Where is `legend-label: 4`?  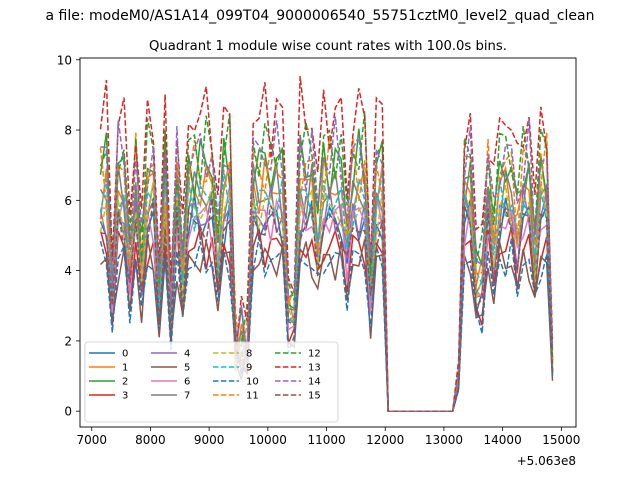
legend-label: 4 is located at coordinates (187, 354).